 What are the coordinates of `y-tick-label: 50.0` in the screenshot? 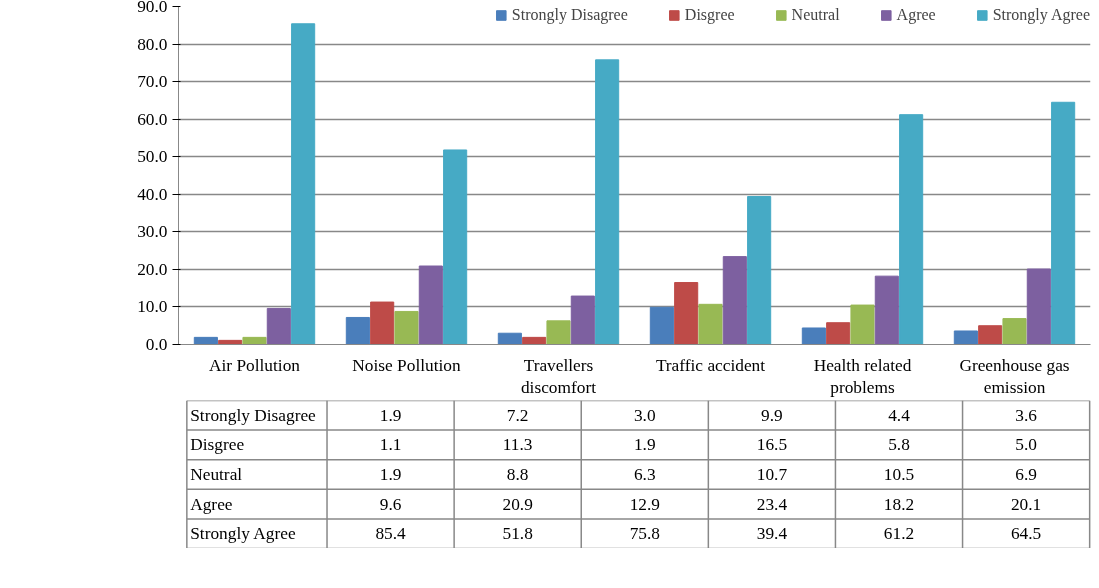 It's located at (152, 157).